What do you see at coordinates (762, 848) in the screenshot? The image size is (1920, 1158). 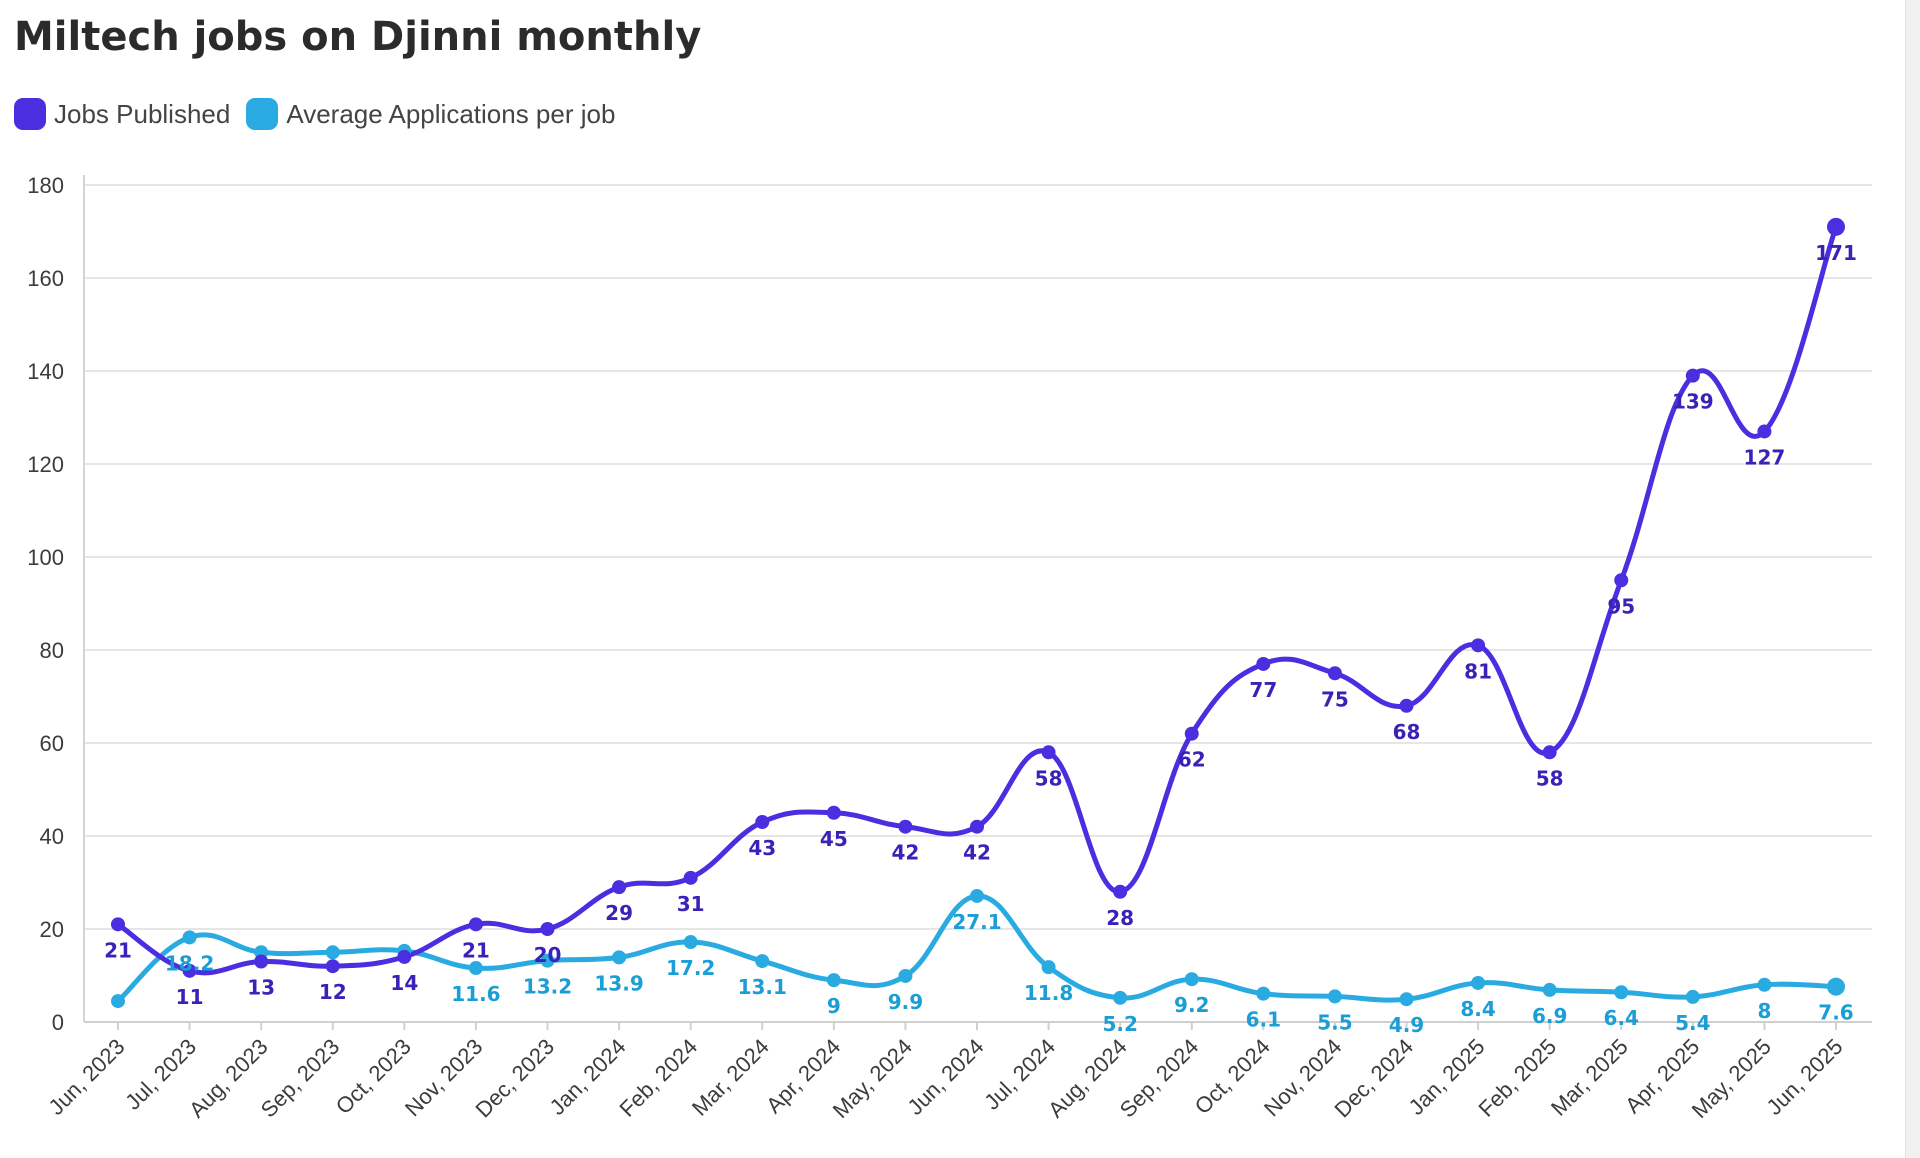 I see `data-label-jobs-published: 43` at bounding box center [762, 848].